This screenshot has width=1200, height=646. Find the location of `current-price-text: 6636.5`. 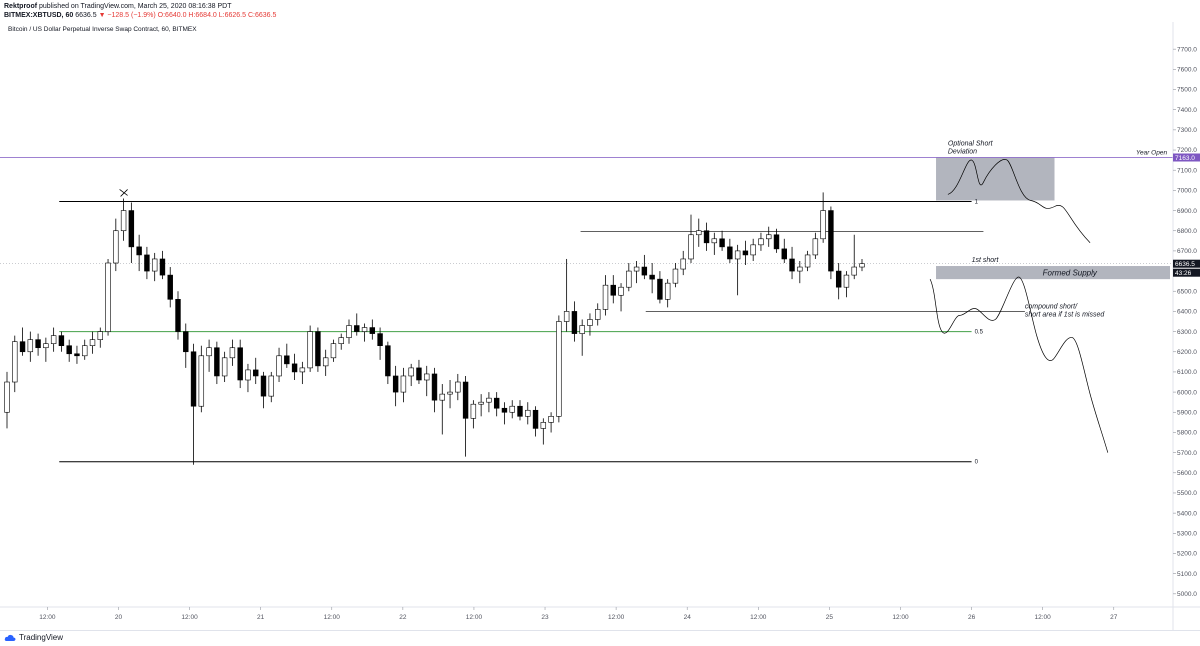

current-price-text: 6636.5 is located at coordinates (1185, 264).